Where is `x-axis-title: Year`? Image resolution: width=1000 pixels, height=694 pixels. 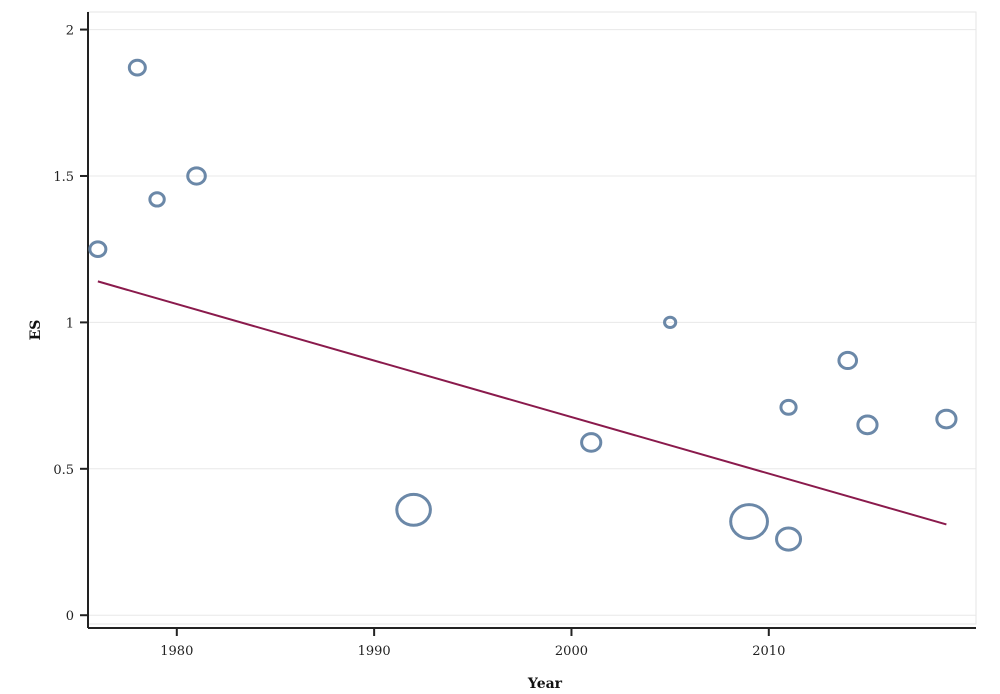
x-axis-title: Year is located at coordinates (545, 684).